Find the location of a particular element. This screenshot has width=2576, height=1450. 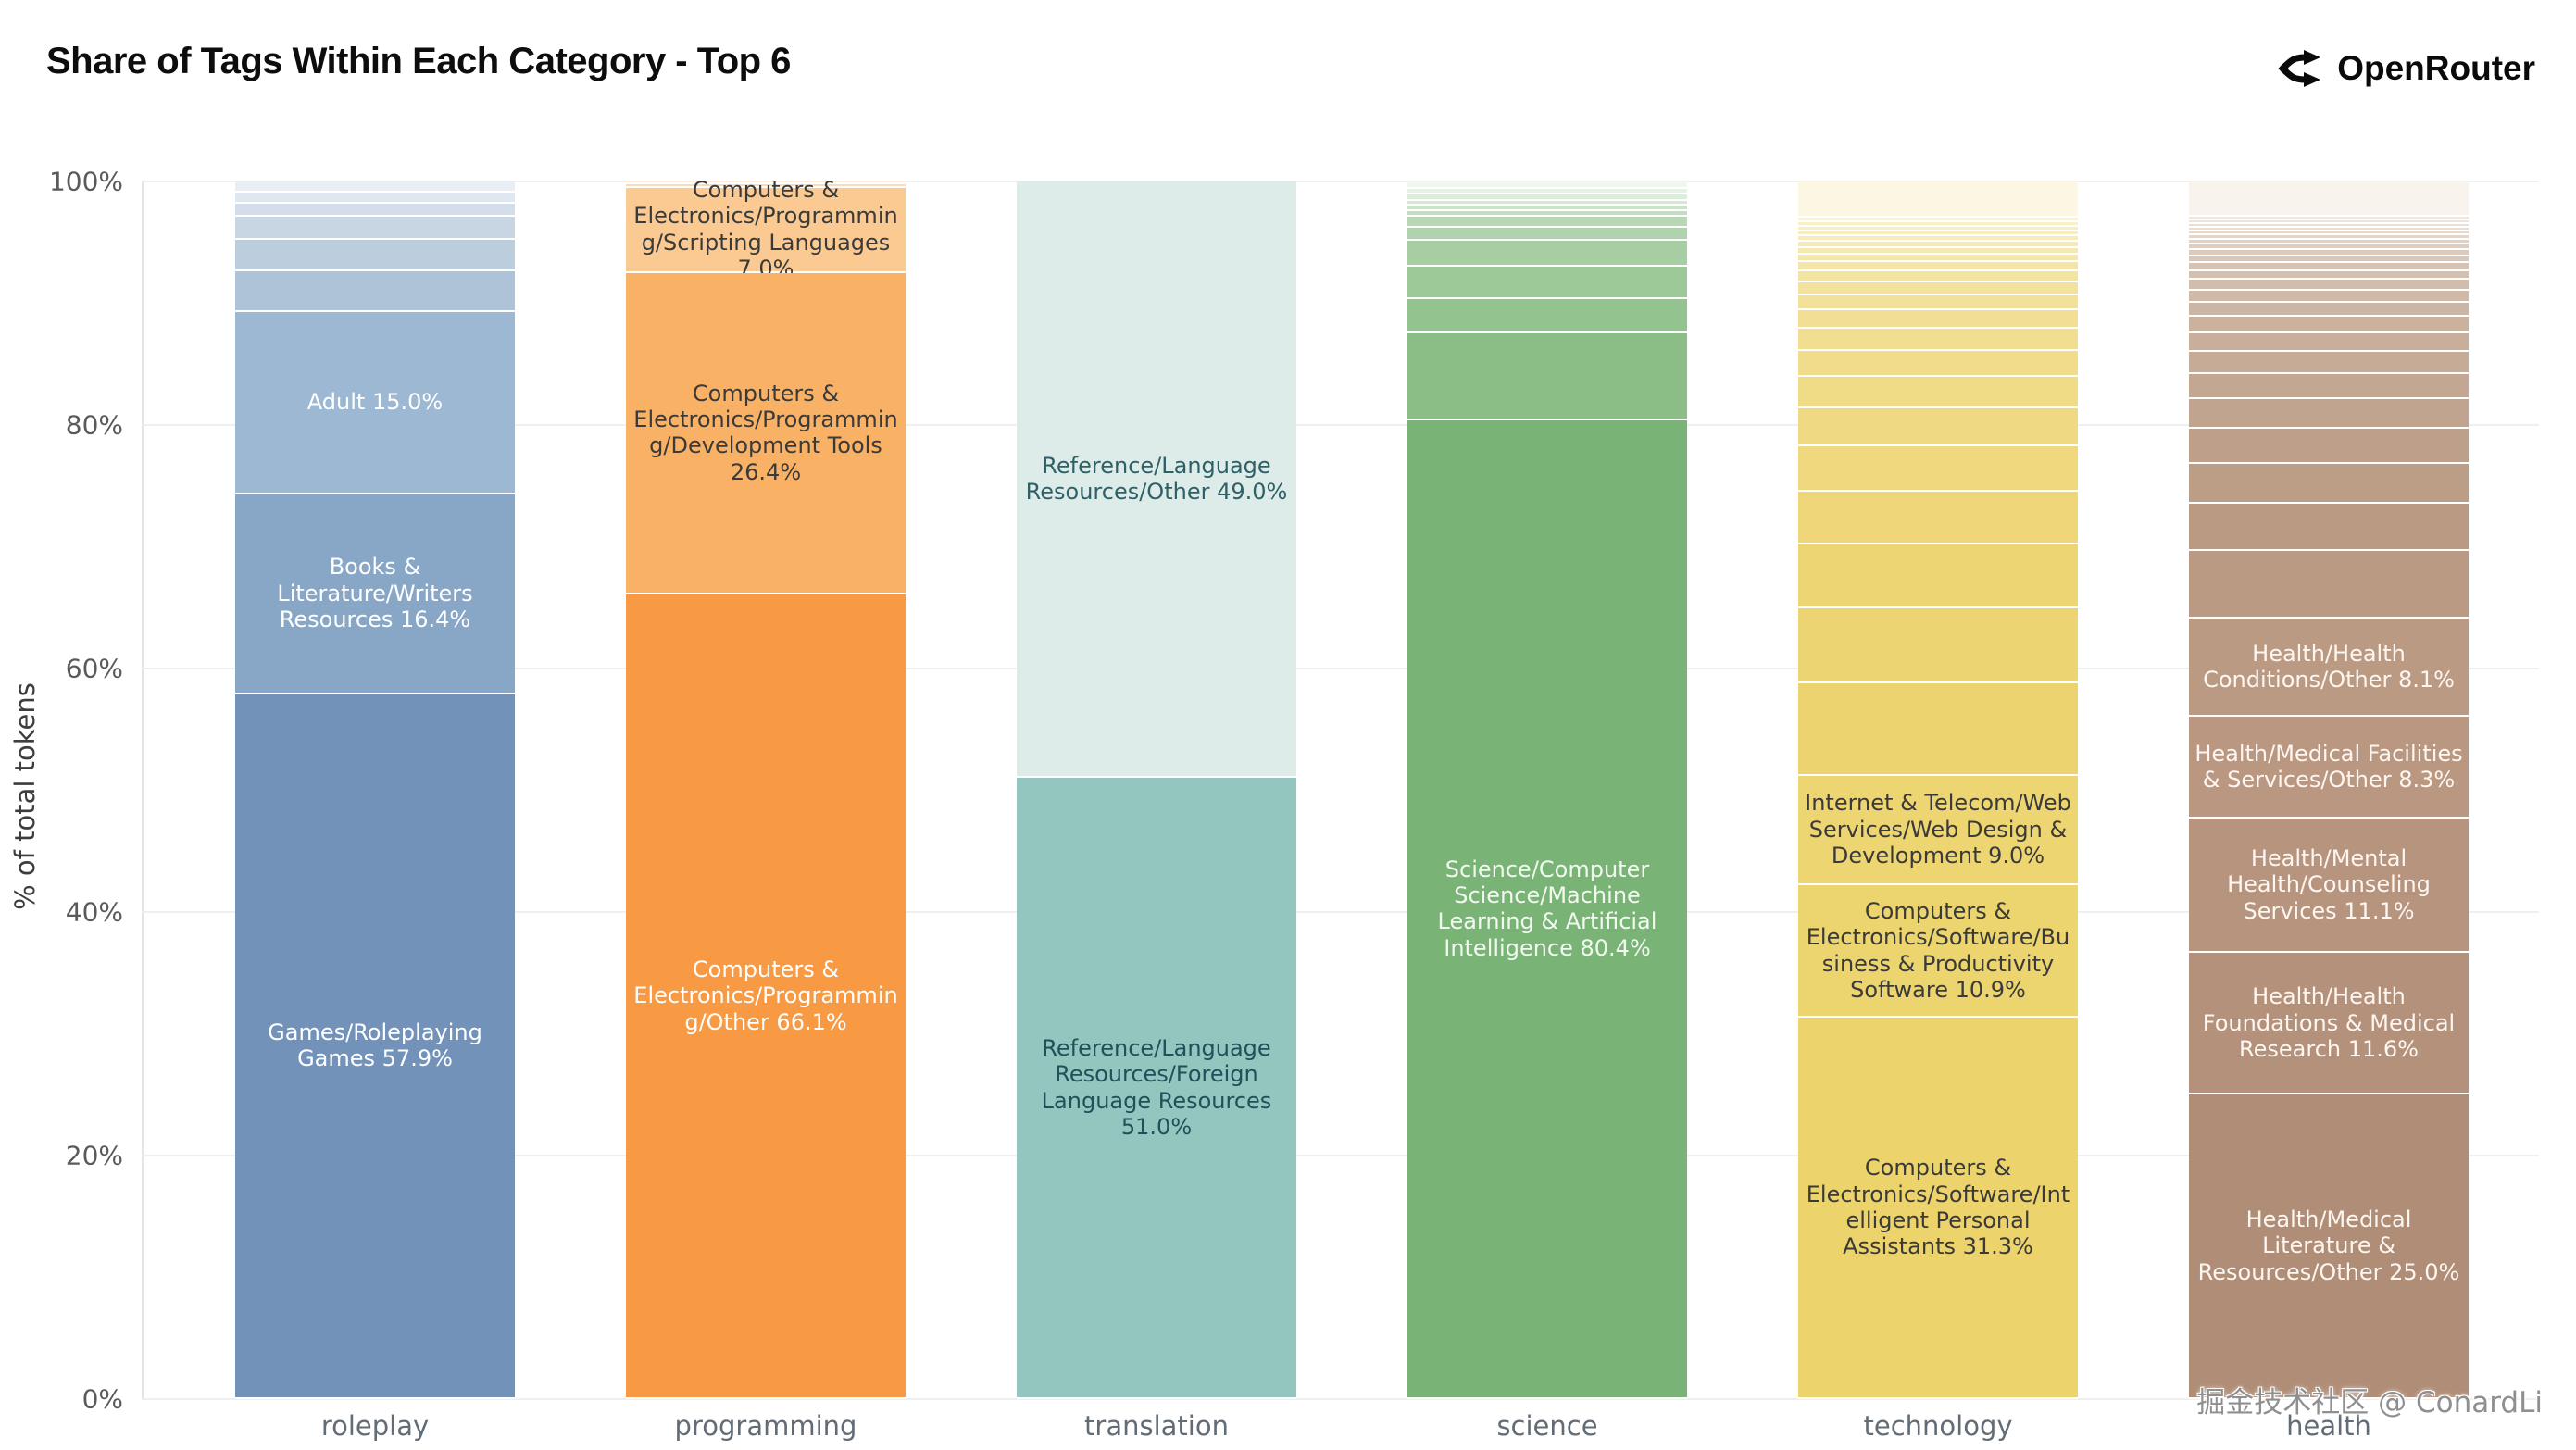

x-tick-label-science: science is located at coordinates (1547, 1426).